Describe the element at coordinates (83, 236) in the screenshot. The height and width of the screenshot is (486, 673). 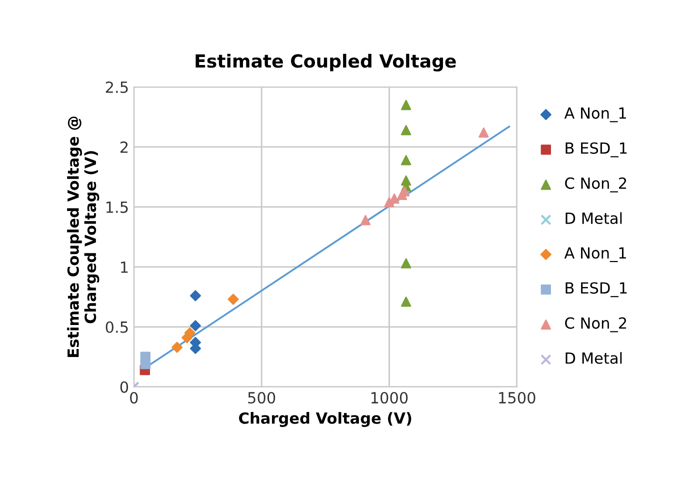
I see `y-axis-title: Estimate Coupled Voltage @ Charged Voltage (V)` at that location.